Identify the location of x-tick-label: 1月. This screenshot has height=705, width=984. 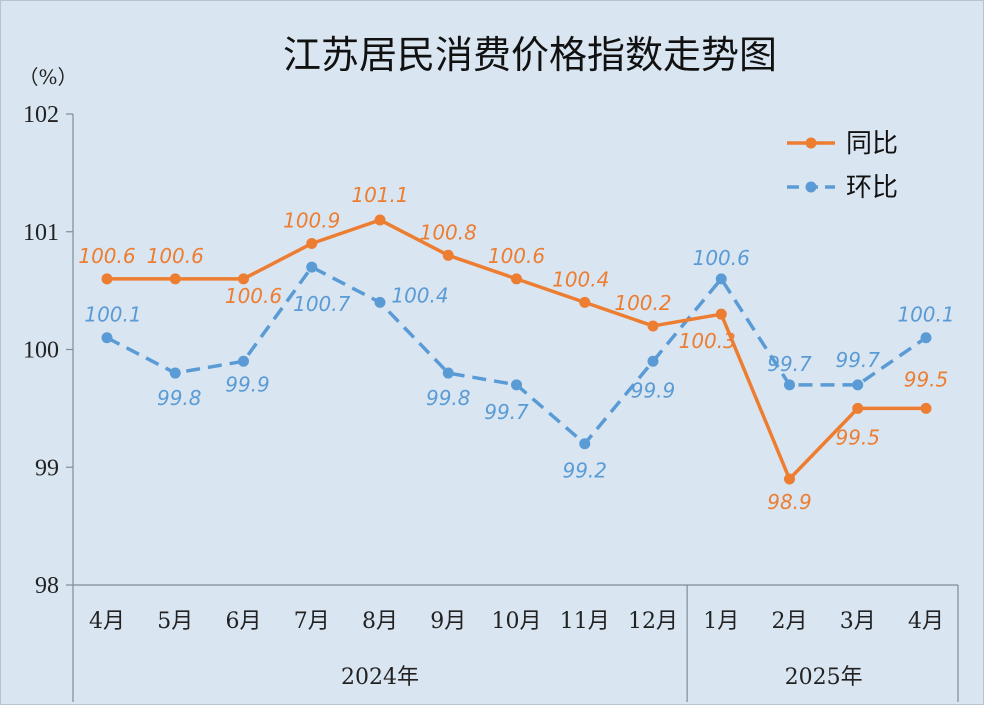
(721, 621).